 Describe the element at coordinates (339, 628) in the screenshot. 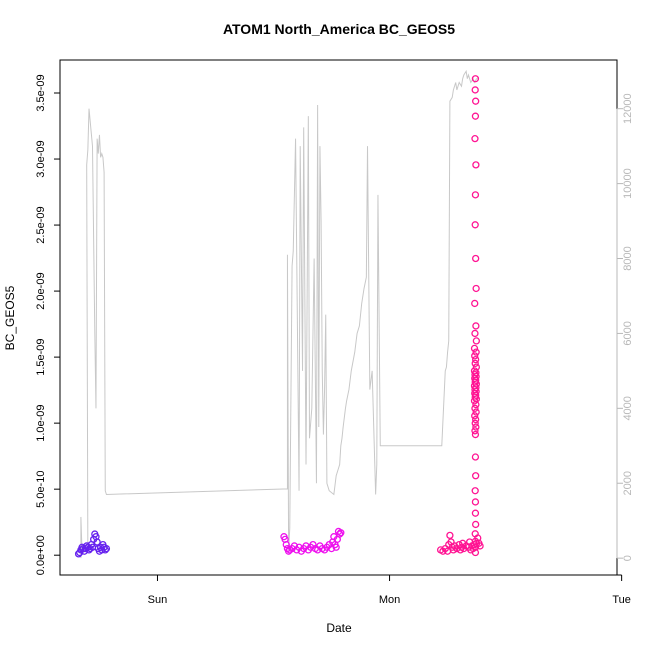

I see `x-axis-label: Date` at that location.